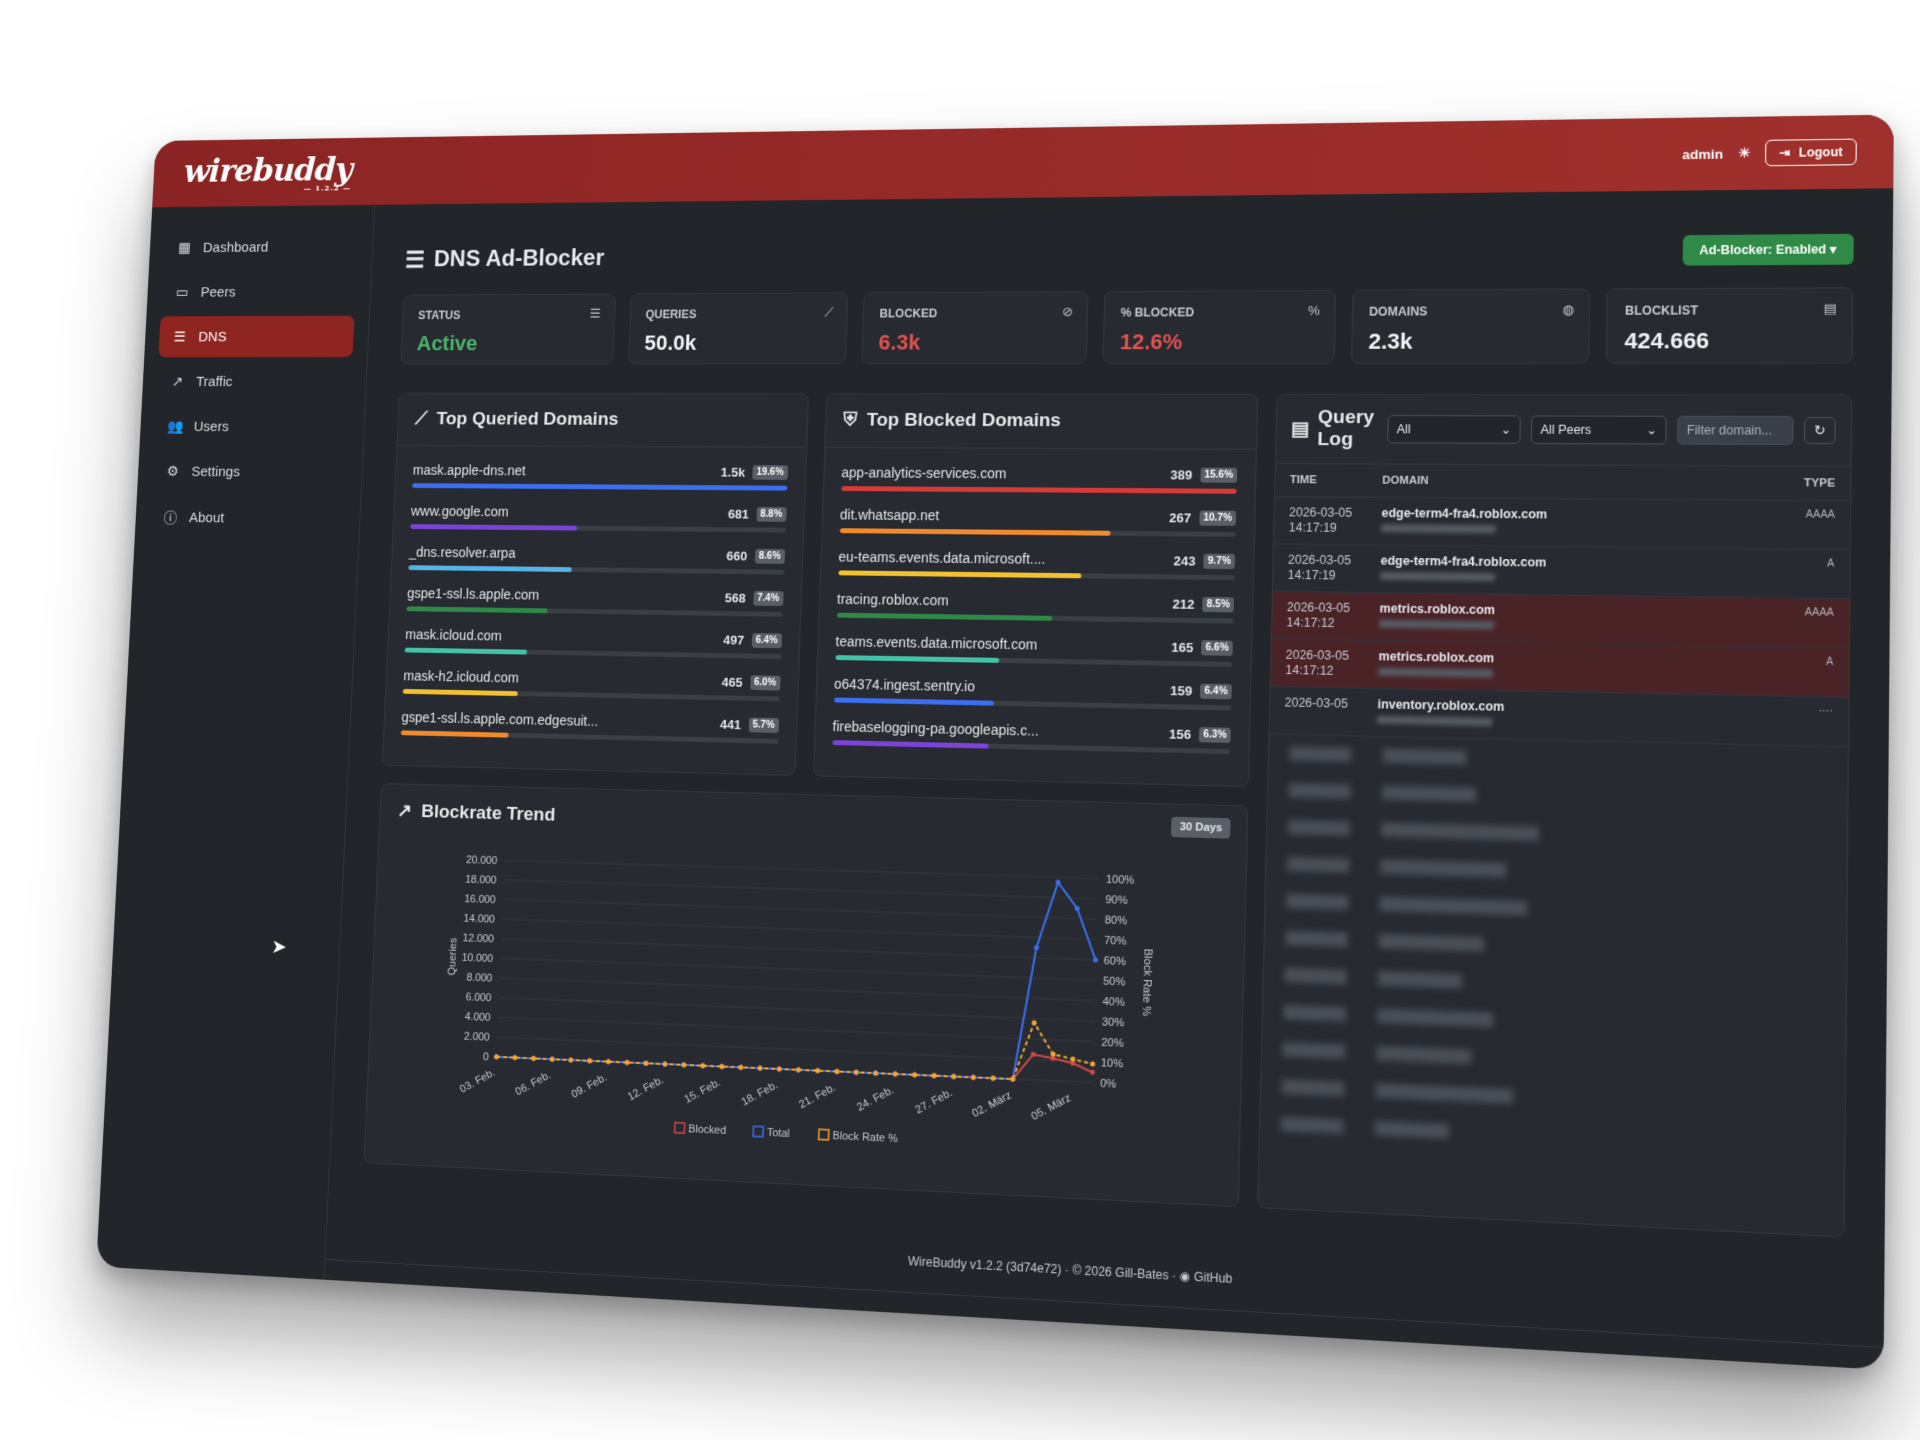 This screenshot has width=1920, height=1440. What do you see at coordinates (267, 171) in the screenshot?
I see `logo: wirebuddy — 1.2.2 —` at bounding box center [267, 171].